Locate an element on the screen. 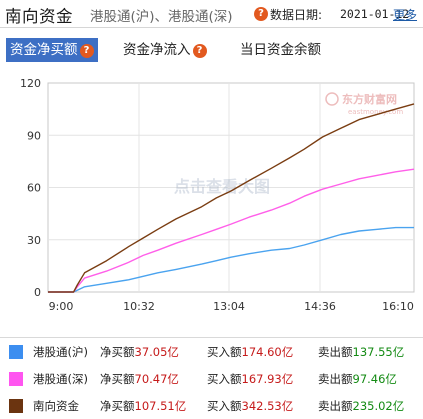 The height and width of the screenshot is (419, 423). y-tick-label: 30 is located at coordinates (34, 240).